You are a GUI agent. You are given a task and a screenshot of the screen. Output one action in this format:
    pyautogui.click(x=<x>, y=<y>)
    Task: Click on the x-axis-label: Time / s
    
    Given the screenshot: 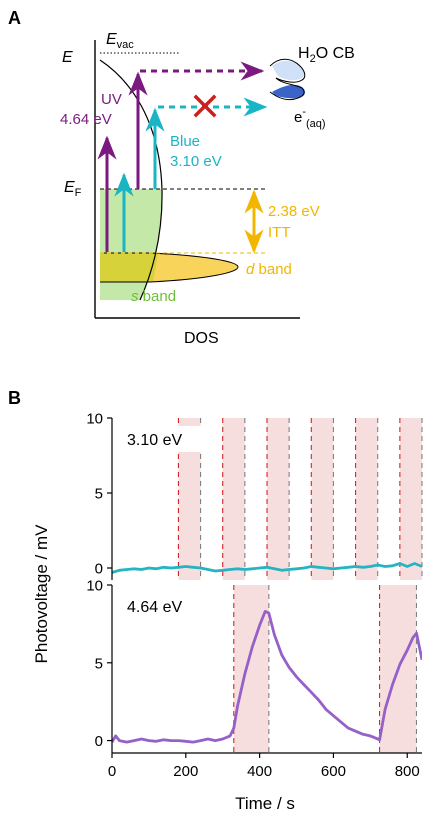 What is the action you would take?
    pyautogui.click(x=265, y=803)
    